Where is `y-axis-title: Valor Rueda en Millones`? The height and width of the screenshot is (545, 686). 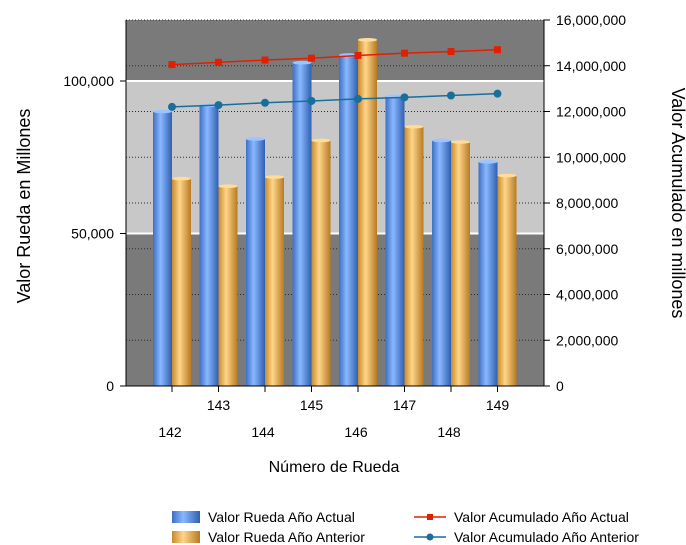
y-axis-title: Valor Rueda en Millones is located at coordinates (24, 206).